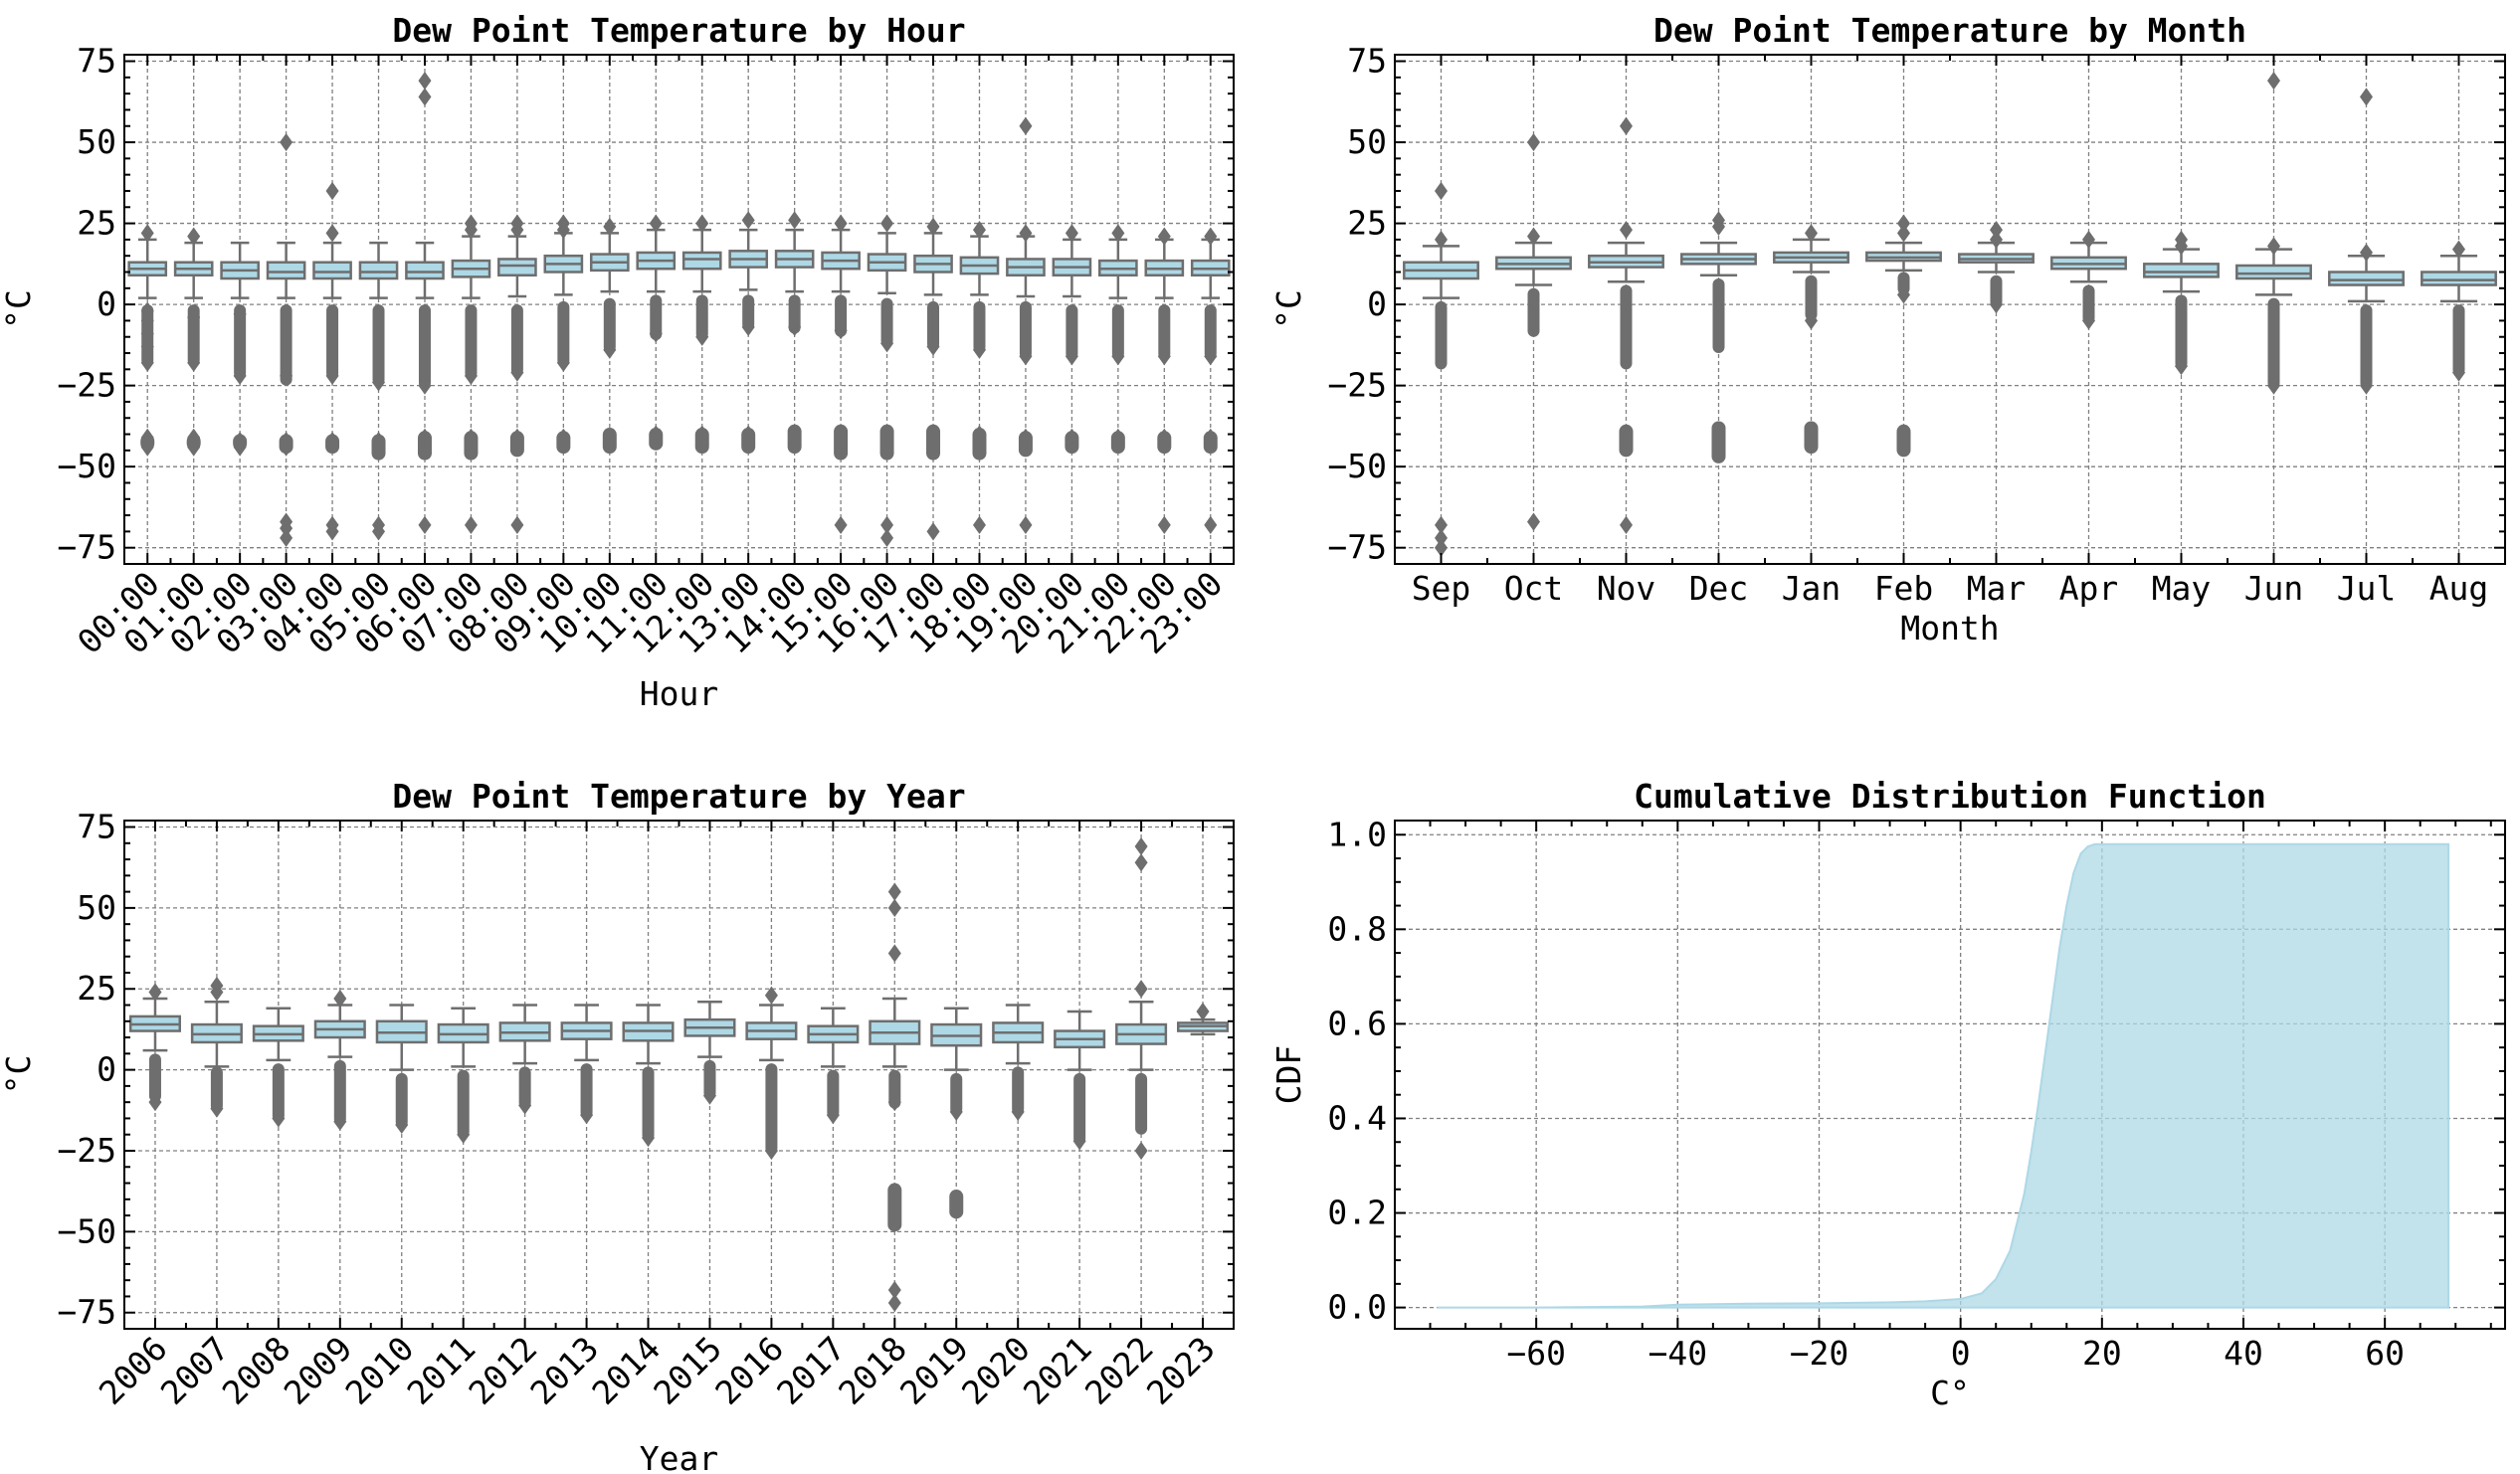 The width and height of the screenshot is (2520, 1474). I want to click on box-00:00, so click(147, 340).